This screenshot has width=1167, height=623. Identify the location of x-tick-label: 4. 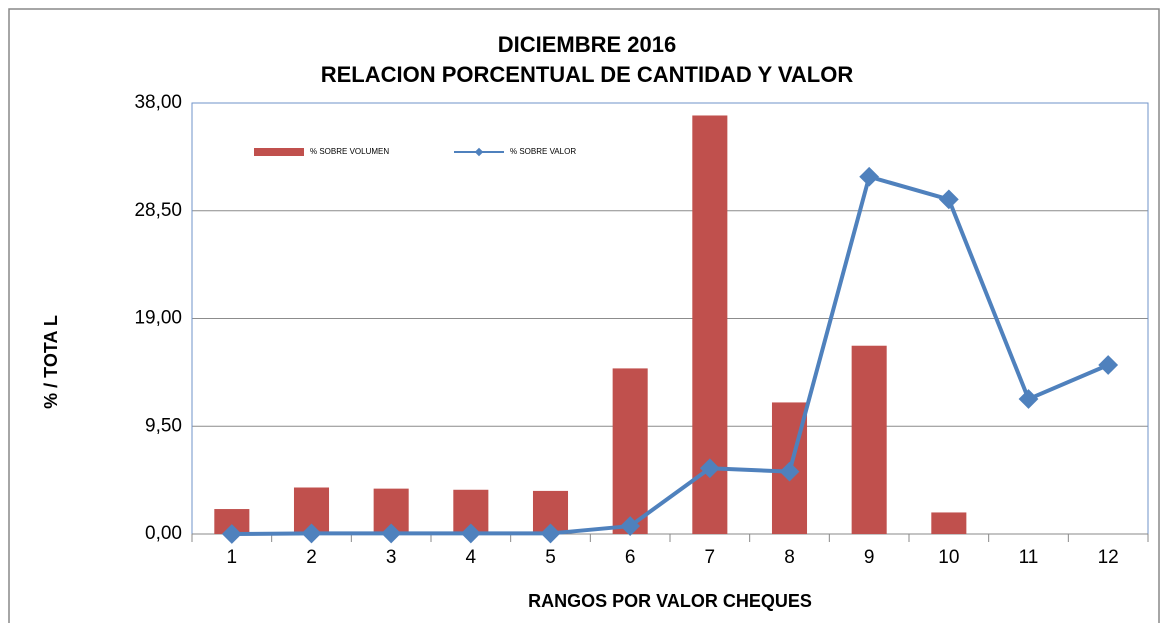
(471, 557).